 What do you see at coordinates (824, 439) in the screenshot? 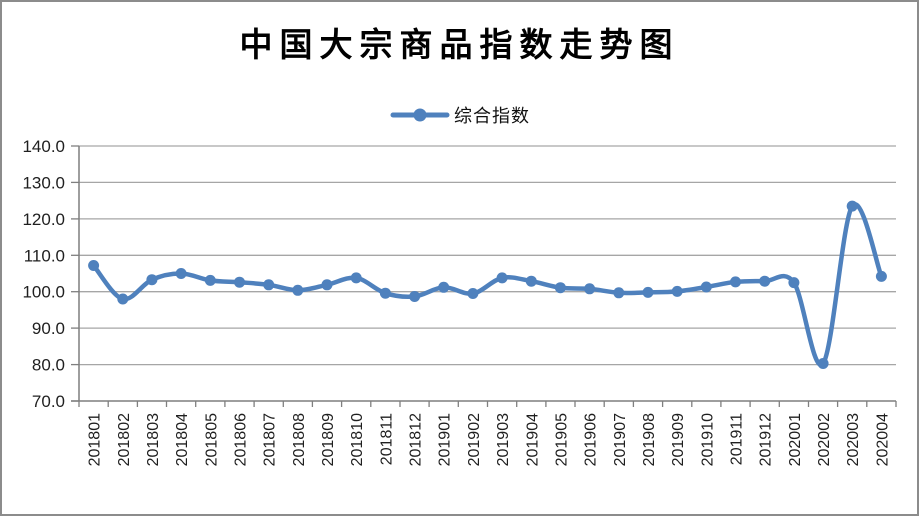
I see `x-axis-tick-label: 202002` at bounding box center [824, 439].